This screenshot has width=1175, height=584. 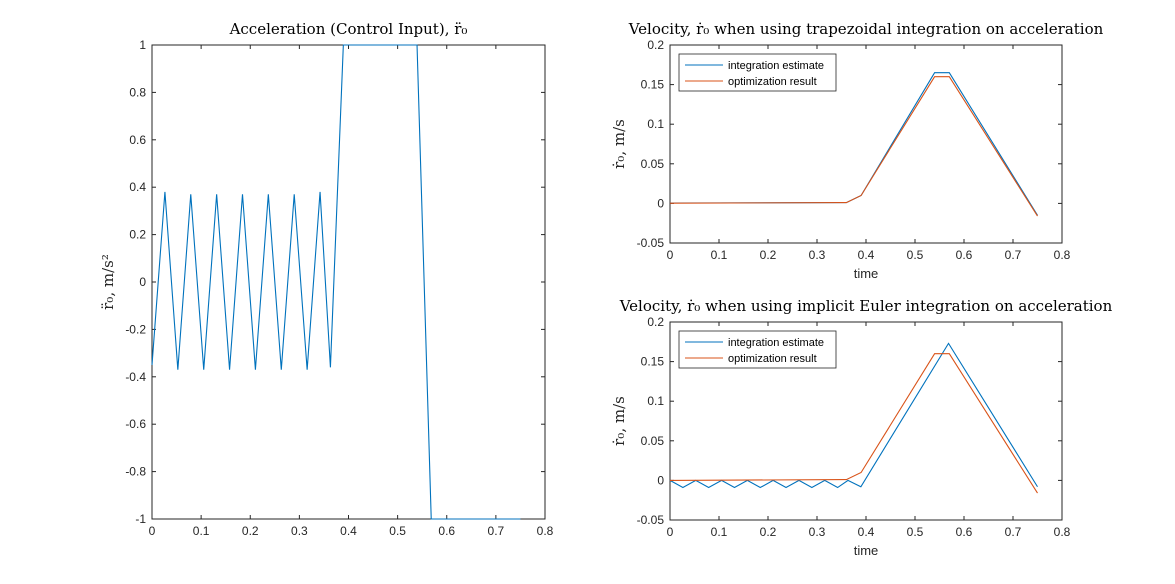 What do you see at coordinates (135, 424) in the screenshot?
I see `y-tick-label: -0.6` at bounding box center [135, 424].